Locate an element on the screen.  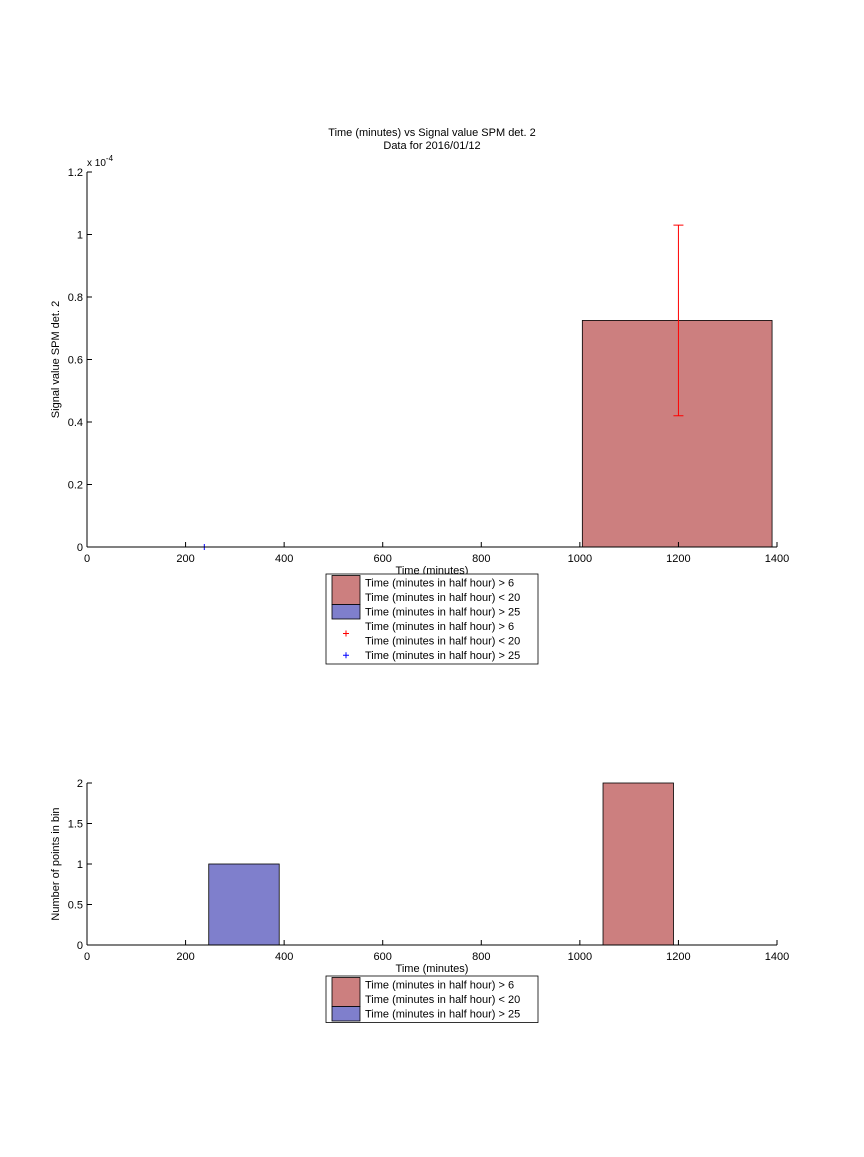
y-tick-label: 0.8 is located at coordinates (75, 298).